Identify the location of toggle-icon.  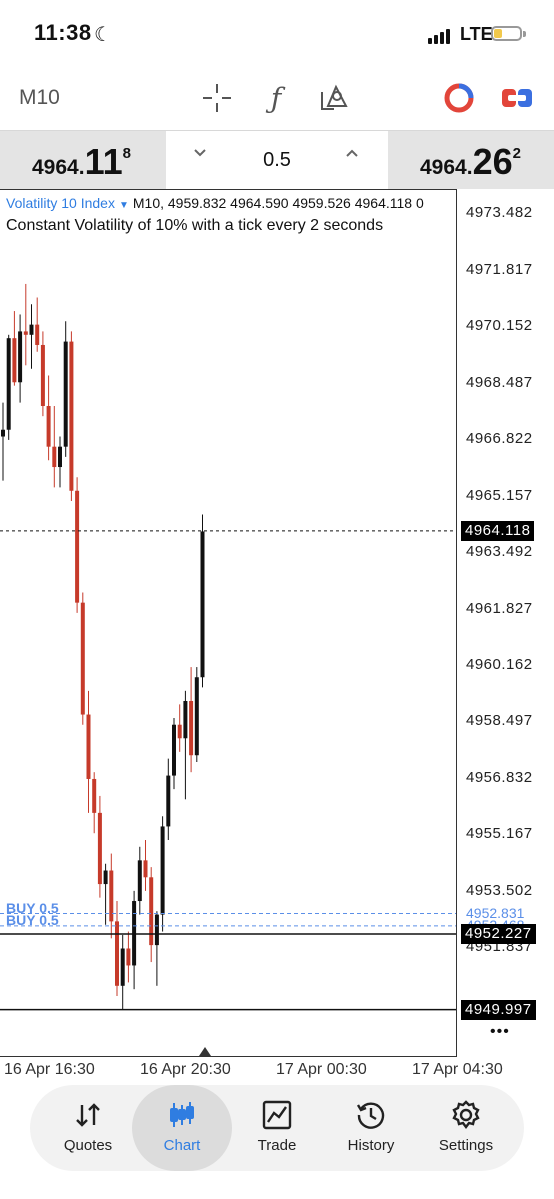
(517, 98).